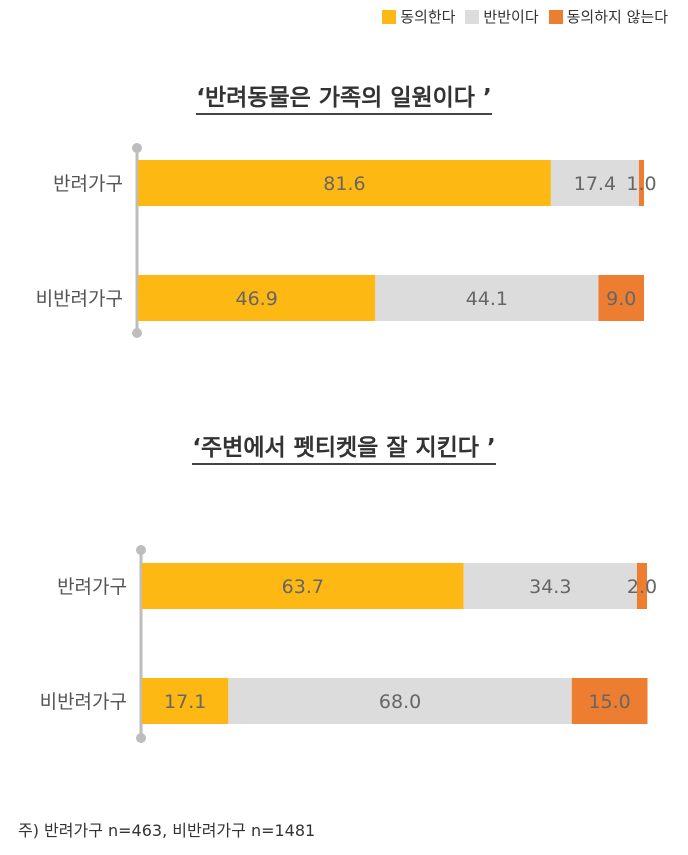 This screenshot has height=855, width=688. I want to click on legend: 동의한다 반반이다 동의하지 않는다, so click(525, 16).